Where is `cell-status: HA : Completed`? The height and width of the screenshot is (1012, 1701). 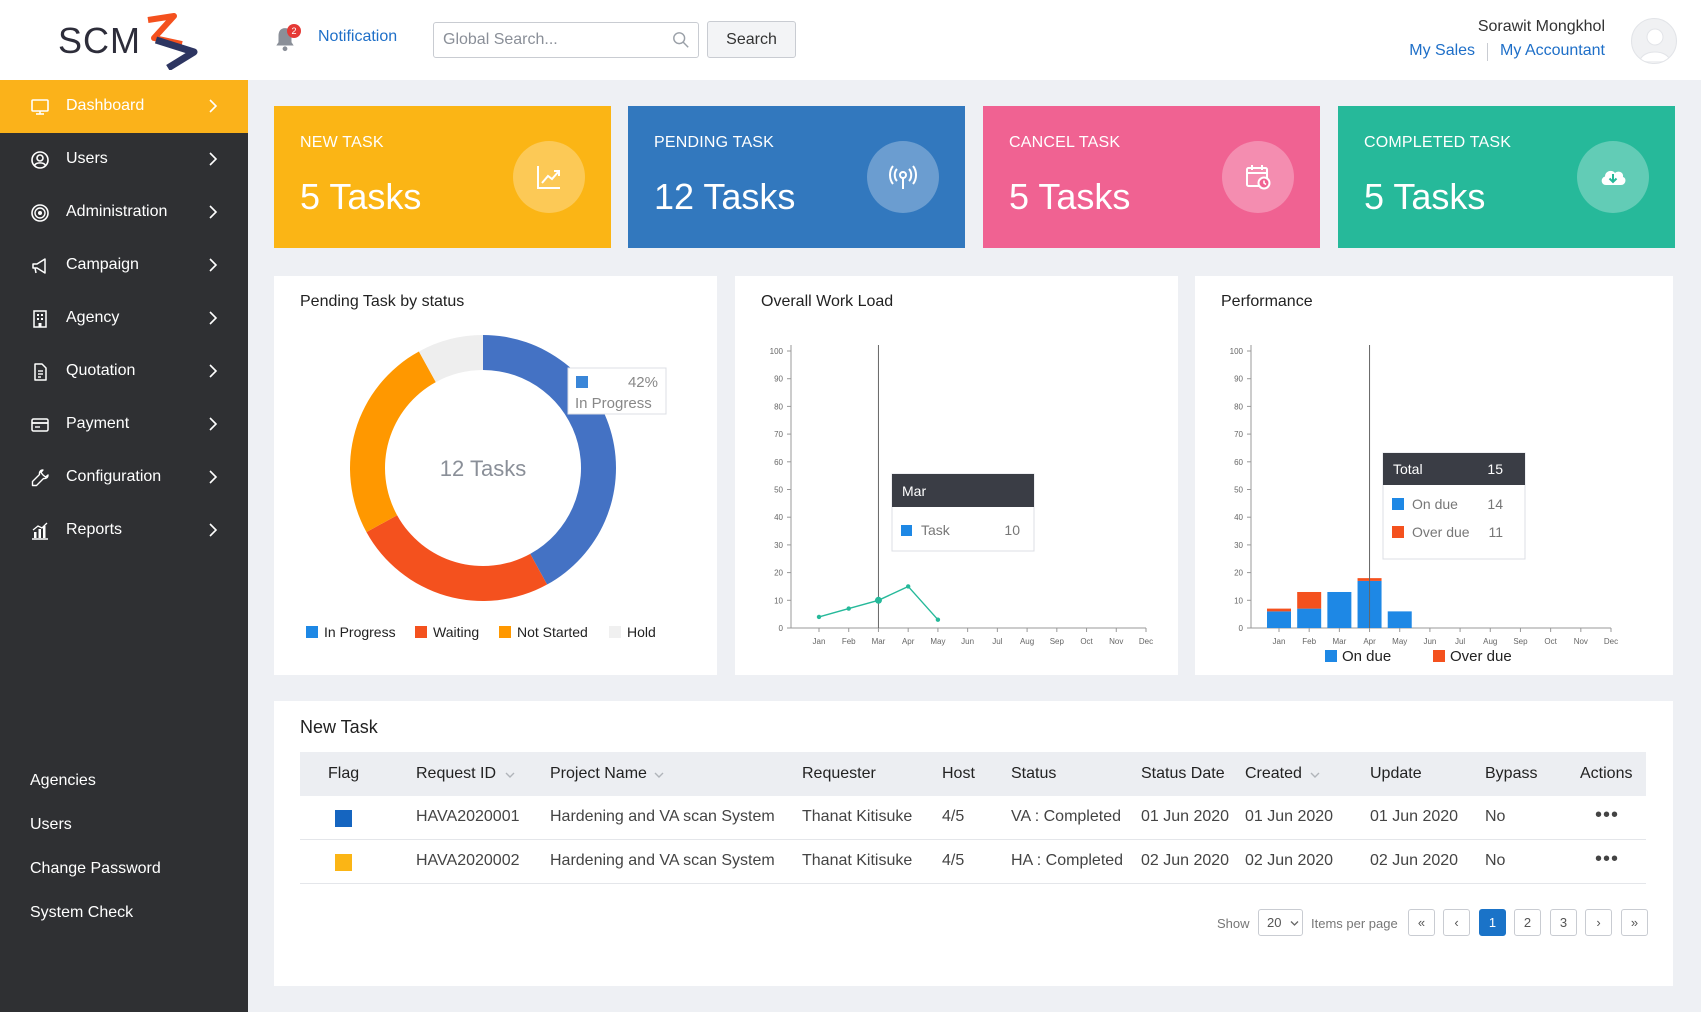 cell-status: HA : Completed is located at coordinates (1067, 860).